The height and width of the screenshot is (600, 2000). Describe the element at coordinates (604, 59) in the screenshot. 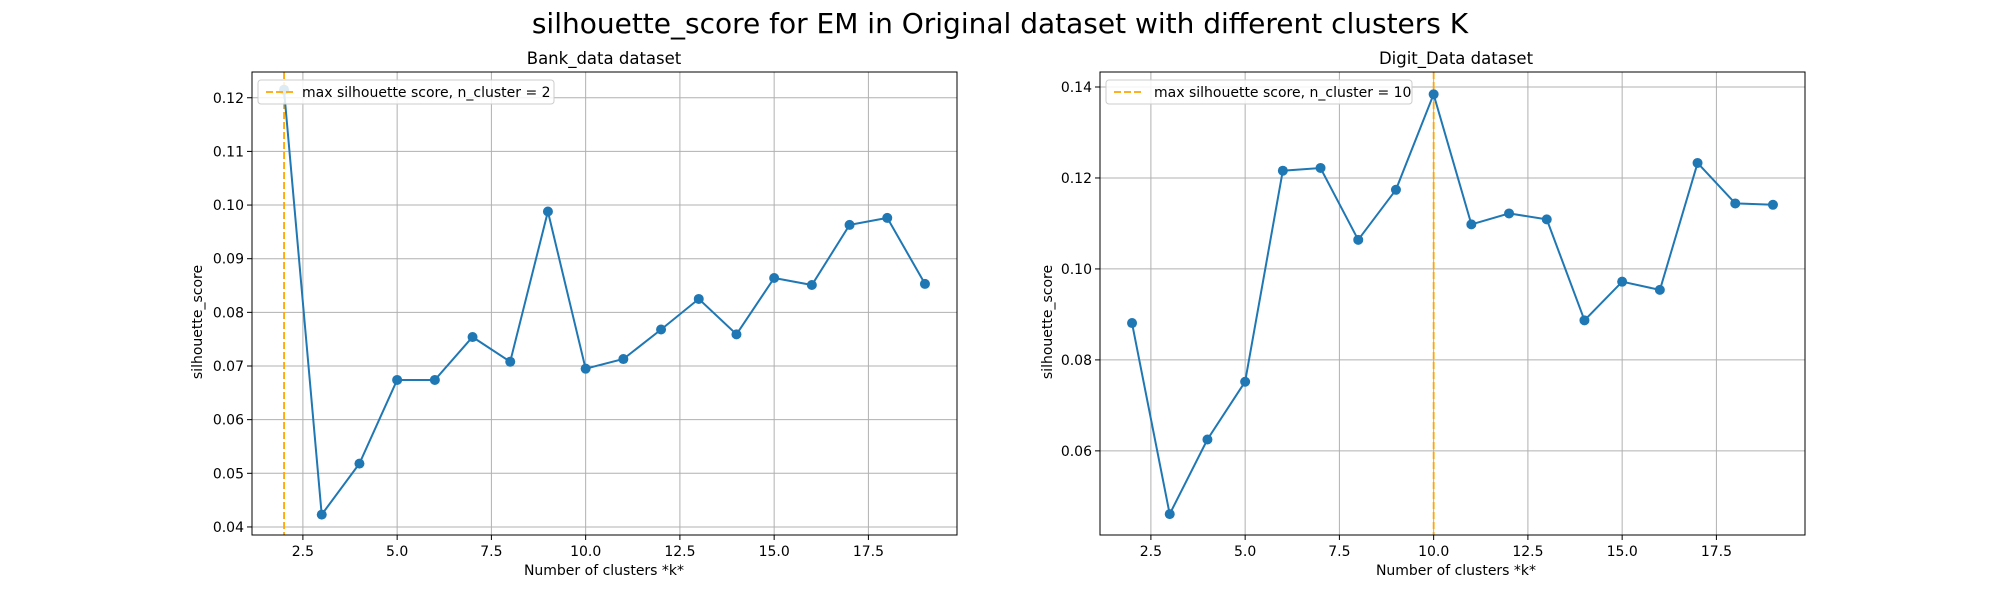

I see `subplot-title: Bank_data dataset` at that location.